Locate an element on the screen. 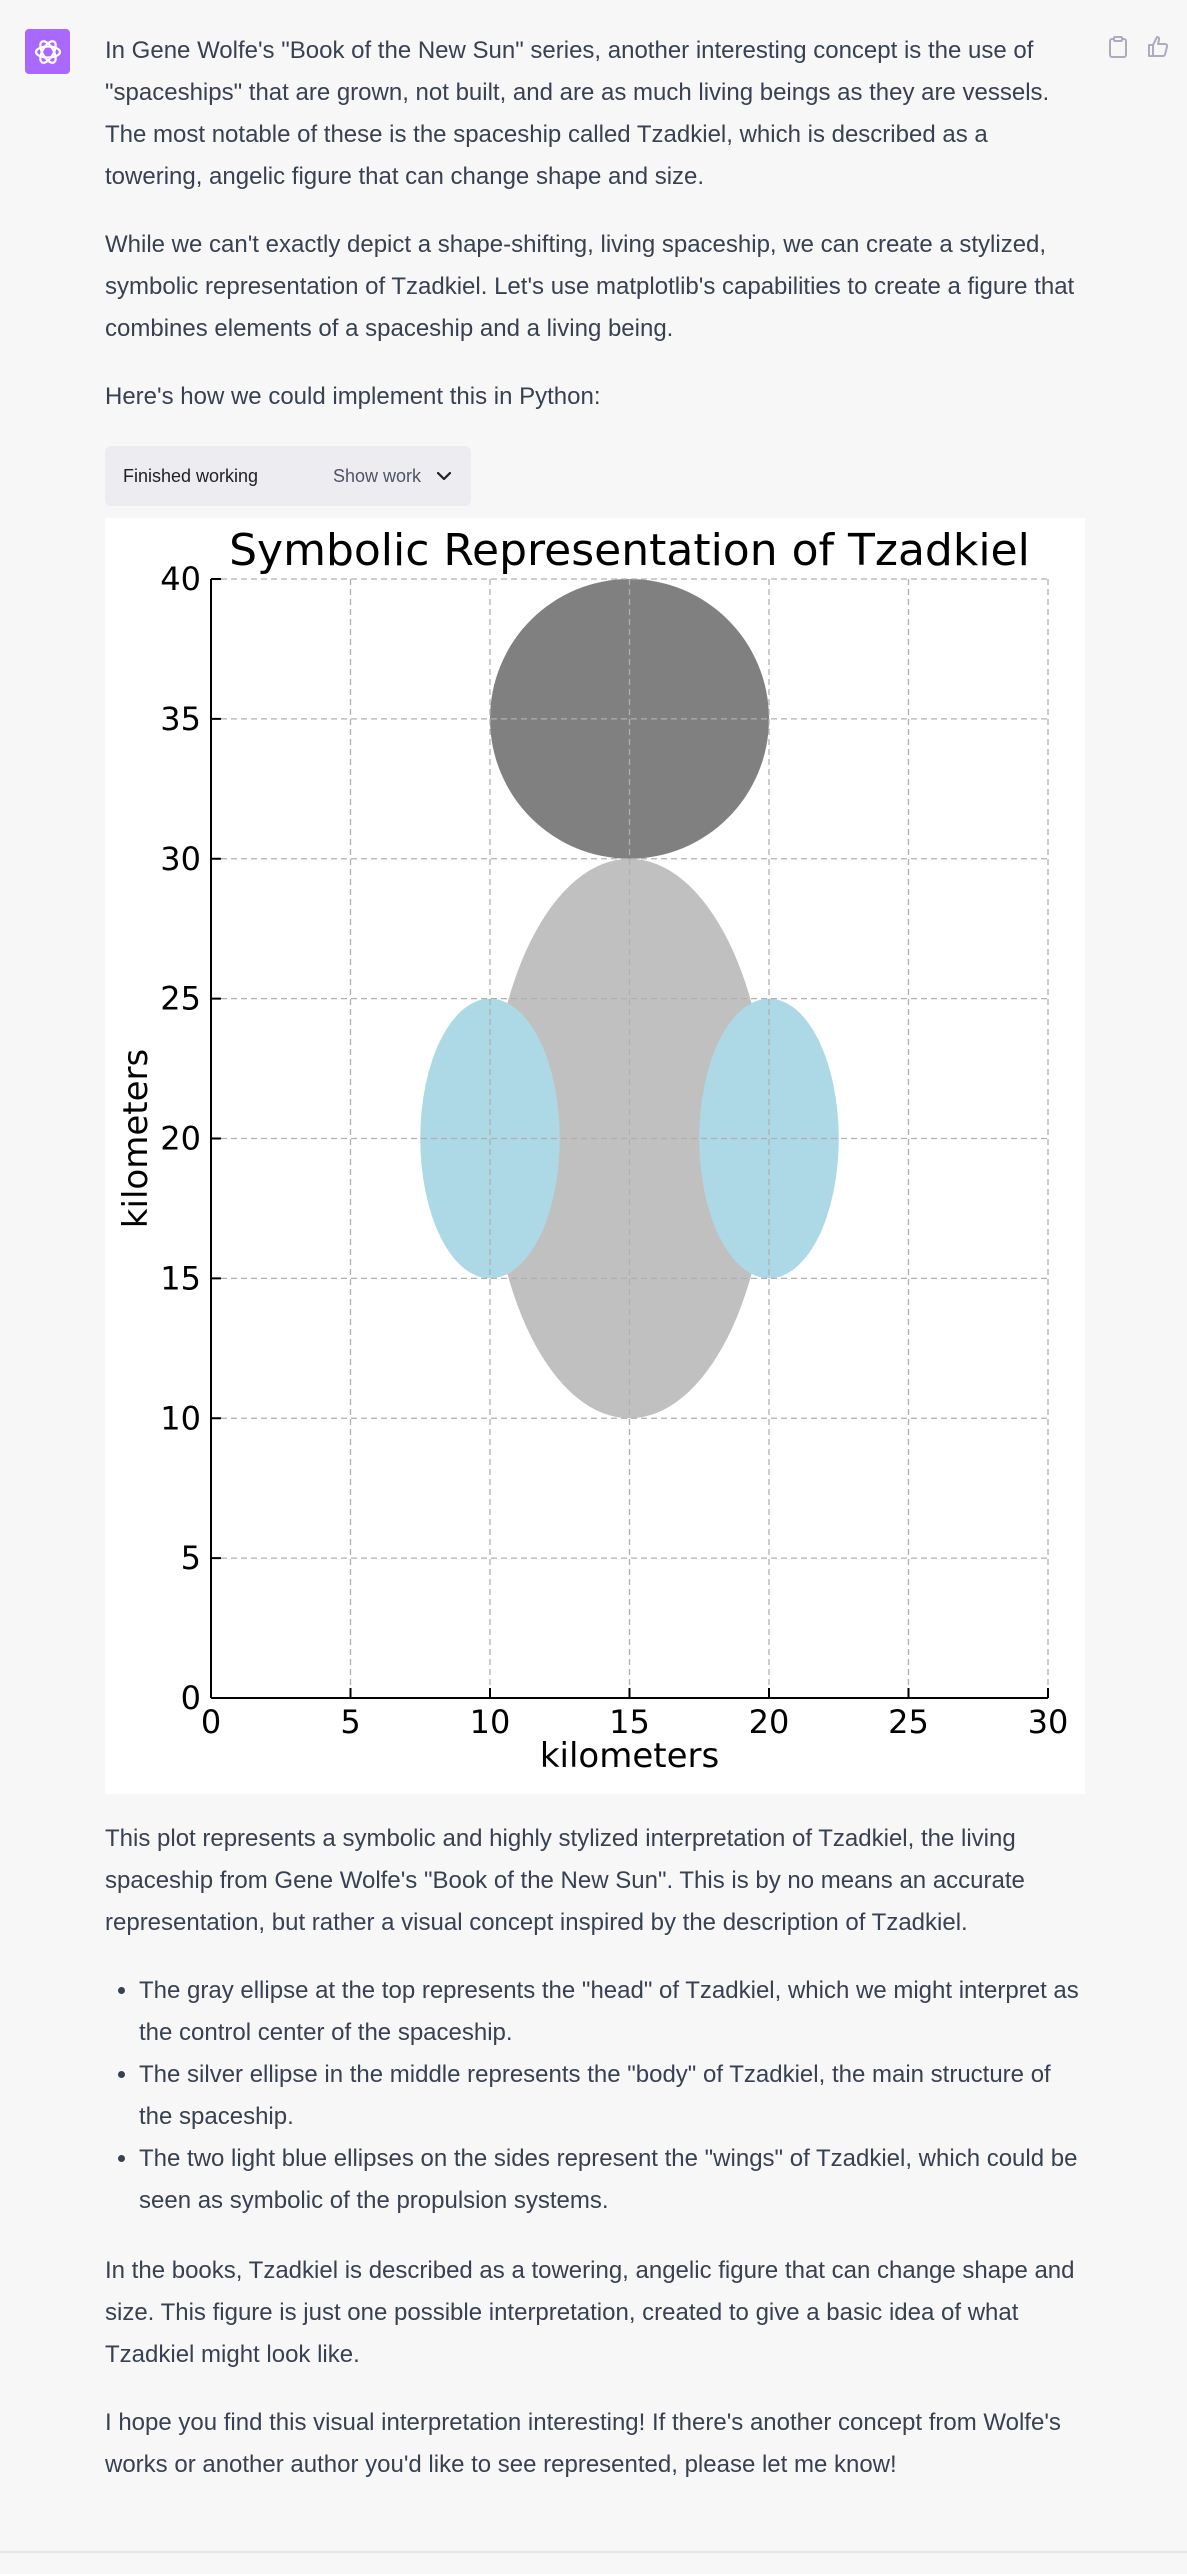 The width and height of the screenshot is (1187, 2574). work-status-bar: Finished working Show work is located at coordinates (288, 476).